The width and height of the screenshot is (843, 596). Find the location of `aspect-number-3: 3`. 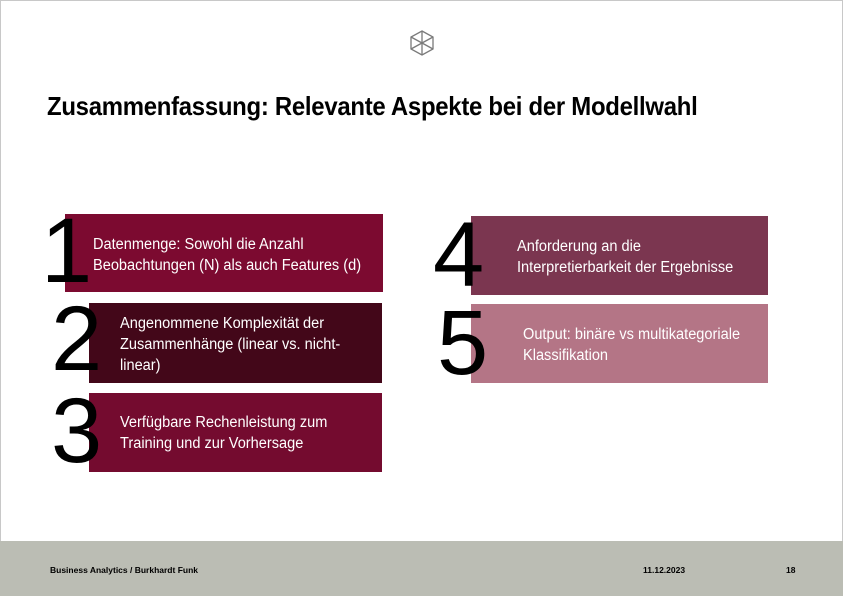

aspect-number-3: 3 is located at coordinates (76, 431).